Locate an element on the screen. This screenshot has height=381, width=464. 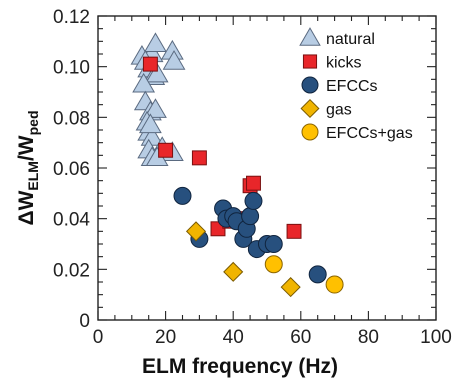
legend-marker-kicks is located at coordinates (310, 61).